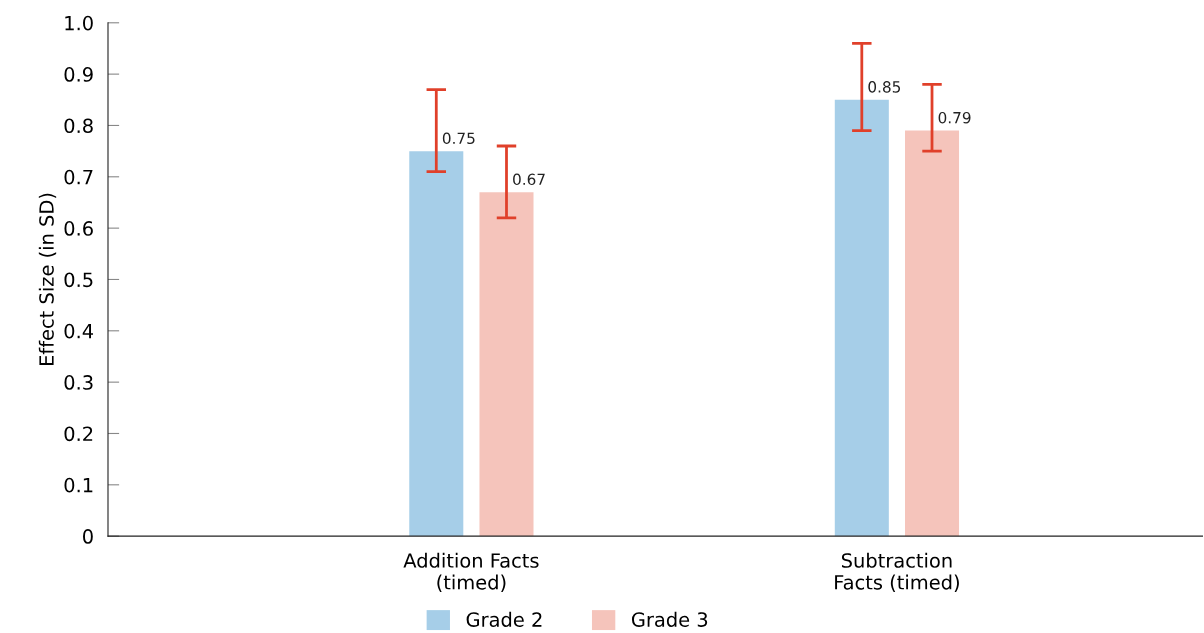 This screenshot has height=633, width=1204. I want to click on y-tick-label: 0.4, so click(79, 331).